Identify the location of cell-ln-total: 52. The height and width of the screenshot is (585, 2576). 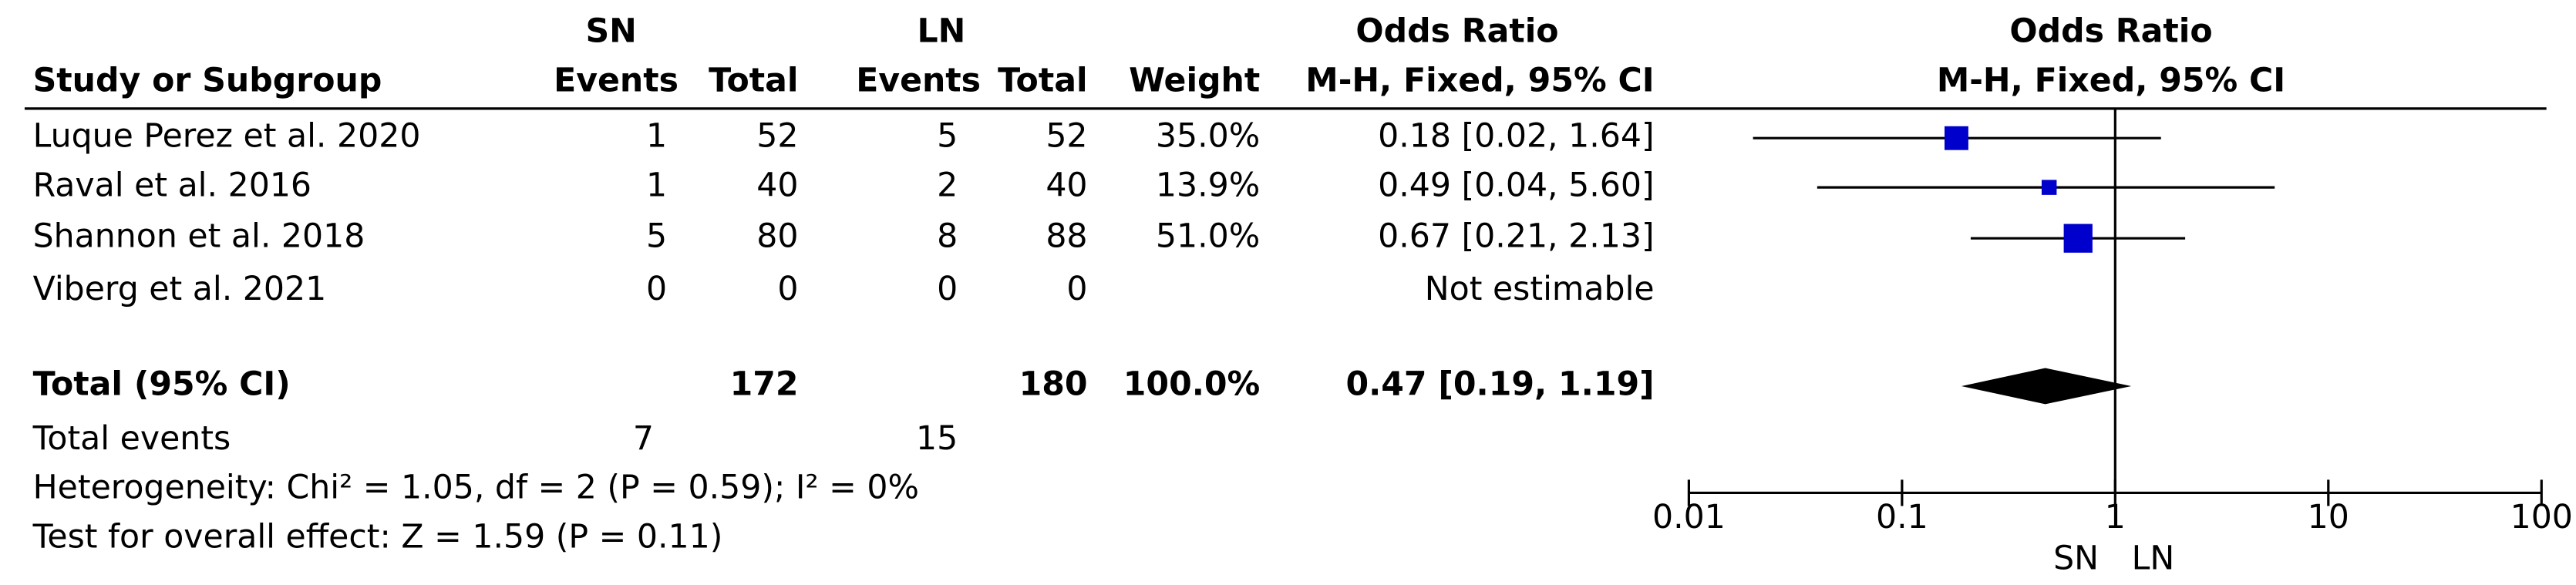
(1066, 136).